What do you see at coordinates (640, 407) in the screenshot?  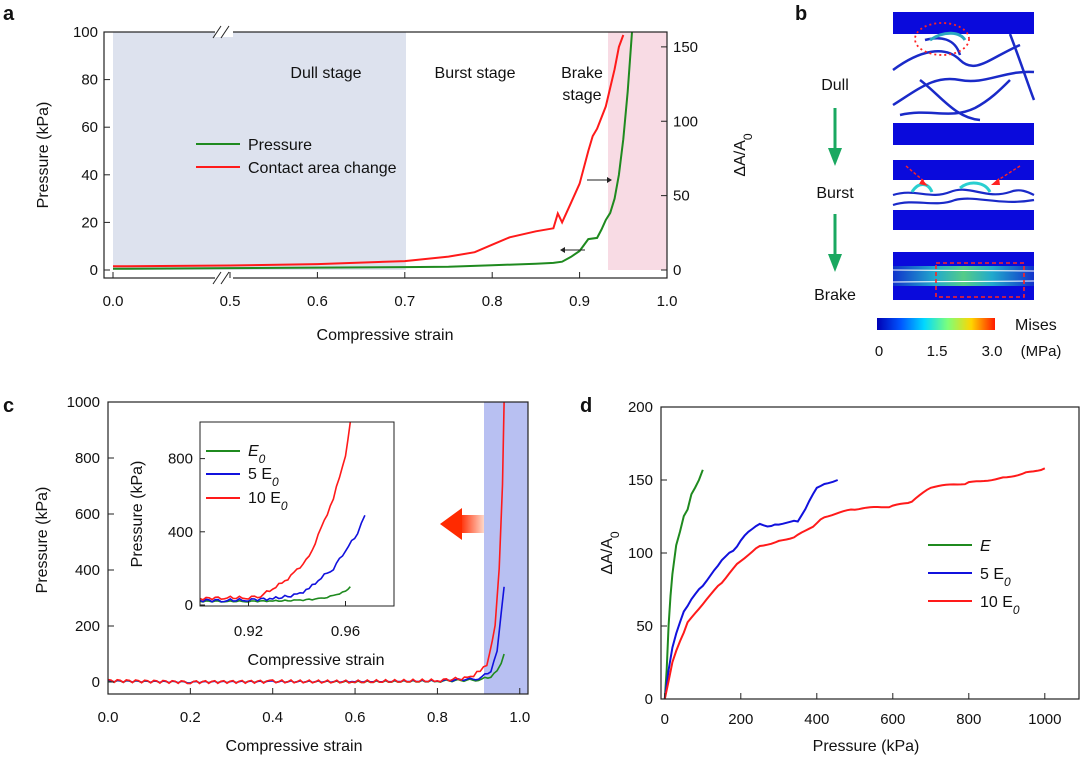 I see `d-y-tick-label: 200` at bounding box center [640, 407].